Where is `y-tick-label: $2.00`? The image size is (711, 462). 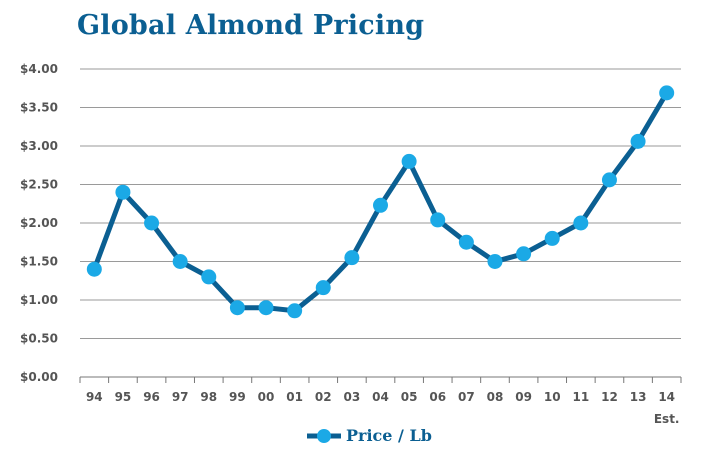 y-tick-label: $2.00 is located at coordinates (39, 223).